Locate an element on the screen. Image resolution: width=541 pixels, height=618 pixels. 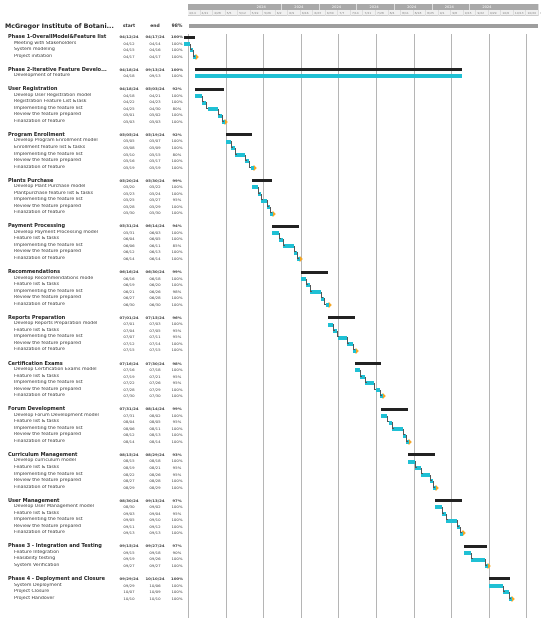
task-start-cell: 04/25 is located at coordinates (129, 108).